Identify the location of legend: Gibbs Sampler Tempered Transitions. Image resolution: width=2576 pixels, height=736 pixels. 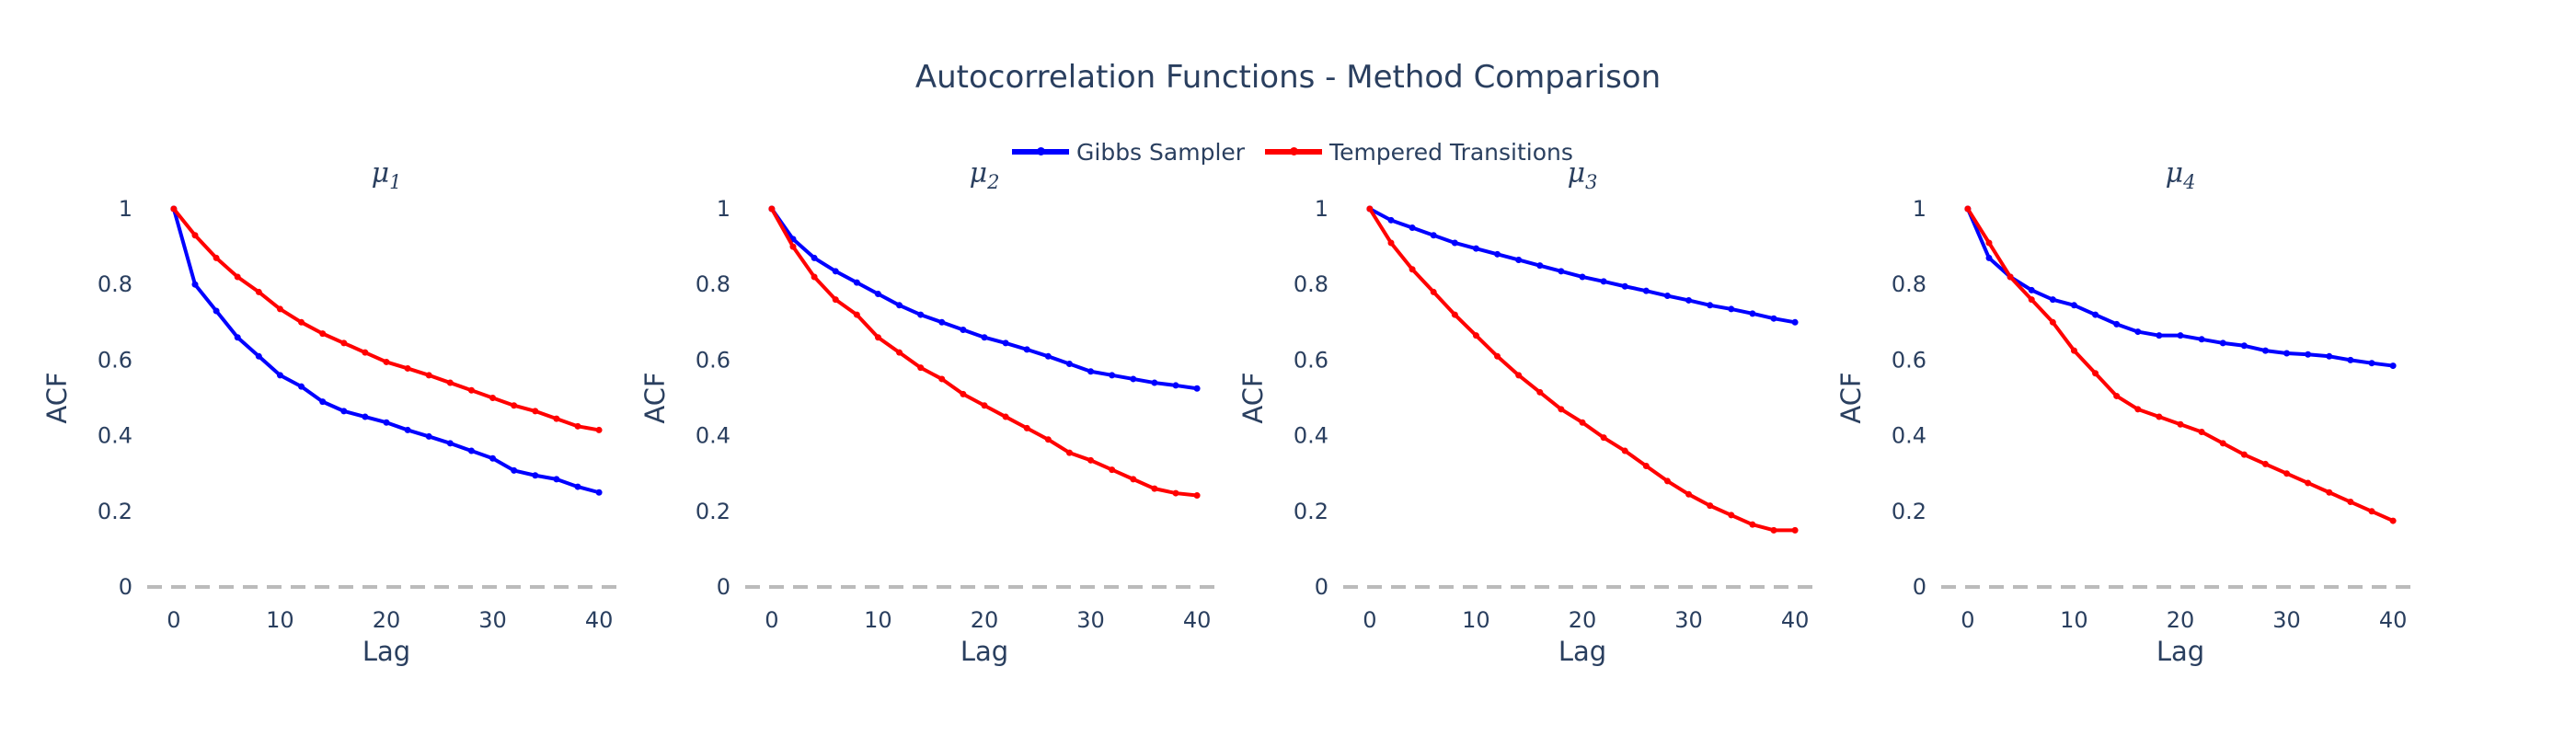
(1302, 151).